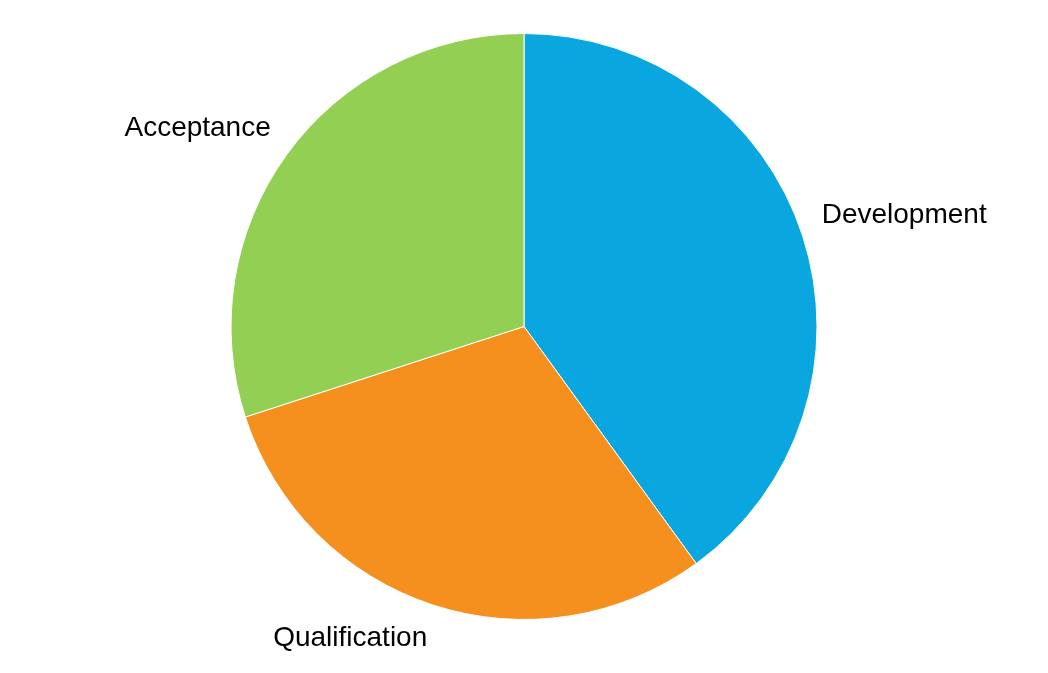  I want to click on slice-label: Qualification, so click(350, 636).